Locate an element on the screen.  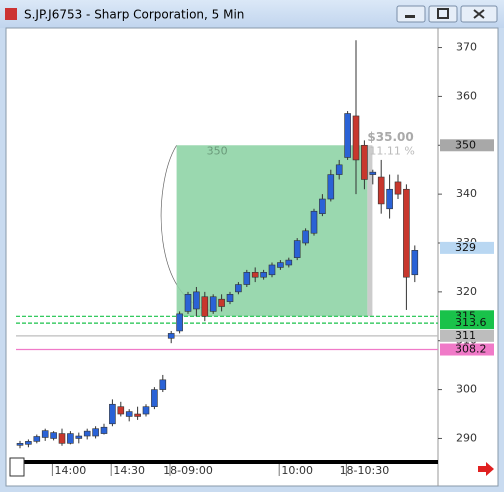
annotation-box is located at coordinates (272, 231).